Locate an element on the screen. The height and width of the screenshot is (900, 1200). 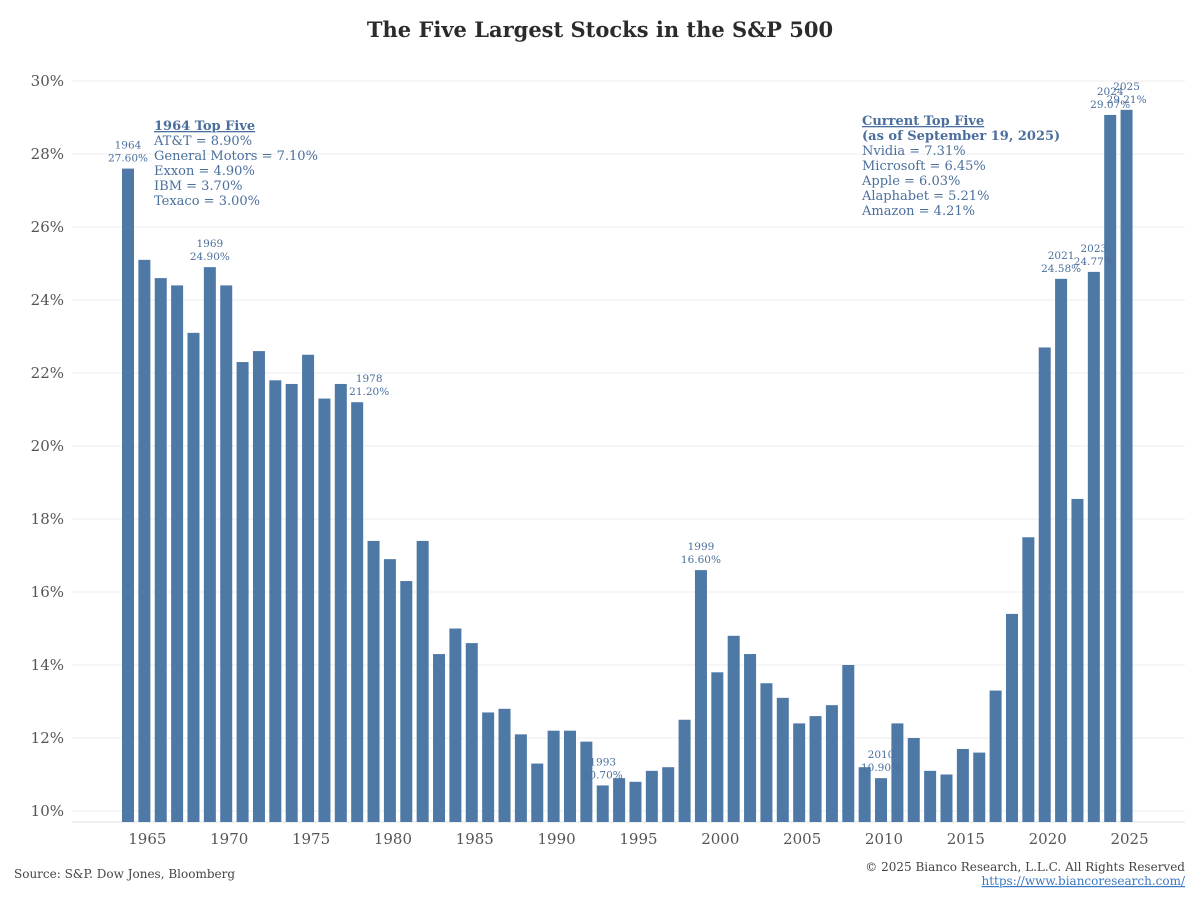
annotation-current-item: Apple = 6.03% is located at coordinates (910, 181).